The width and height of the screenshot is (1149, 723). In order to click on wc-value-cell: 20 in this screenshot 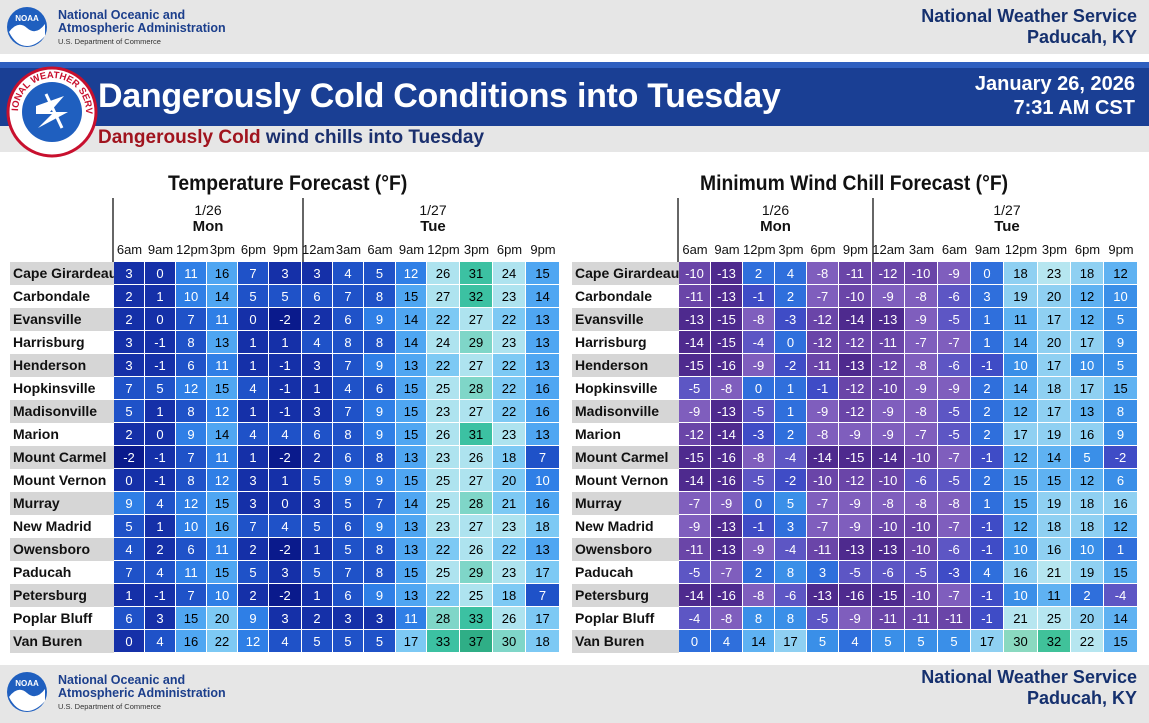, I will do `click(1054, 296)`.